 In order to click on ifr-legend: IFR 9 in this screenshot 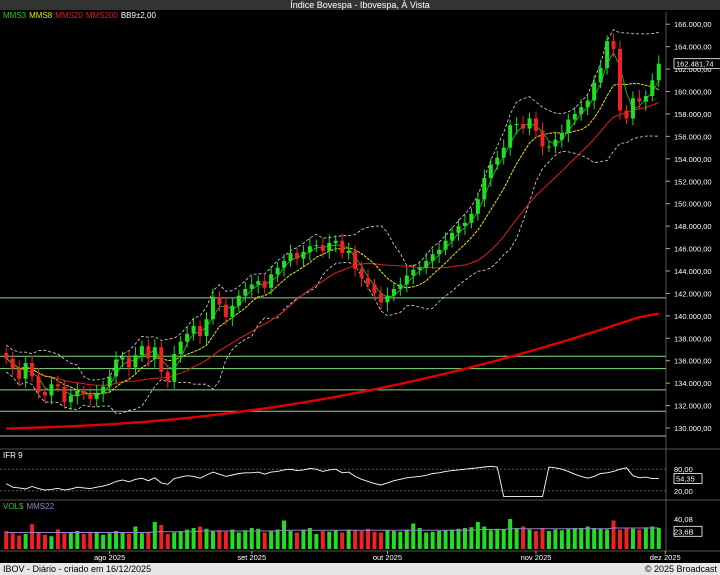, I will do `click(14, 456)`.